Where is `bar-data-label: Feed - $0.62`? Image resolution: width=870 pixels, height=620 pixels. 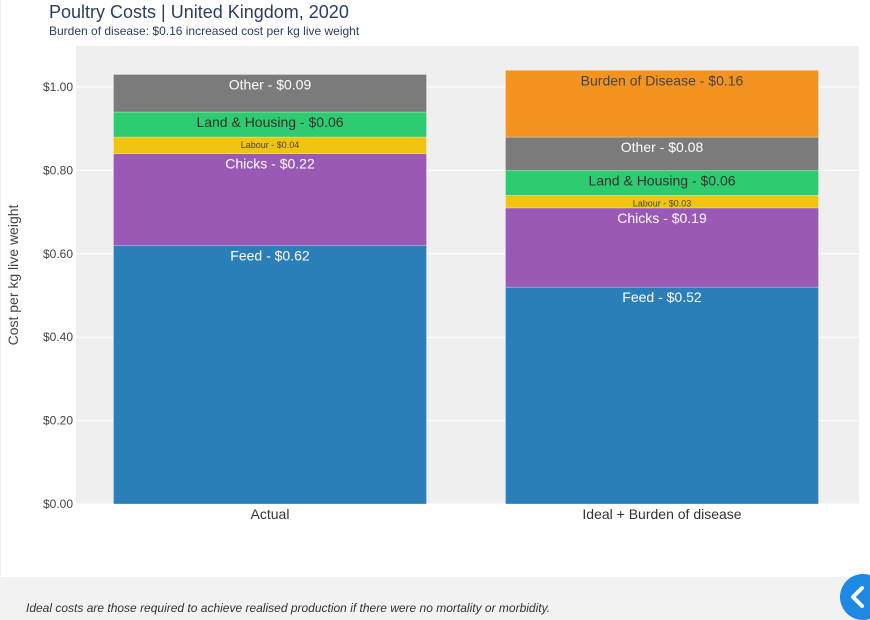
bar-data-label: Feed - $0.62 is located at coordinates (270, 255).